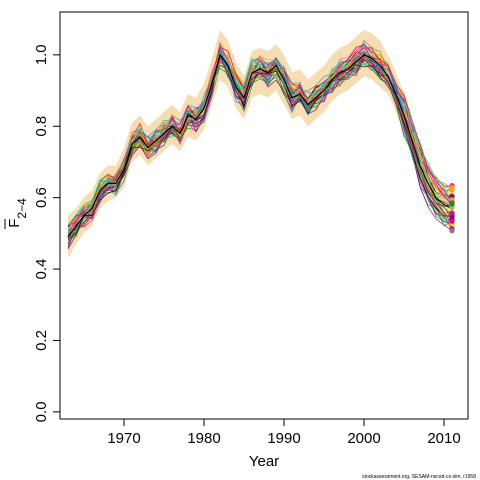 The image size is (480, 480). Describe the element at coordinates (123, 438) in the screenshot. I see `x-tick-label: 1970` at that location.